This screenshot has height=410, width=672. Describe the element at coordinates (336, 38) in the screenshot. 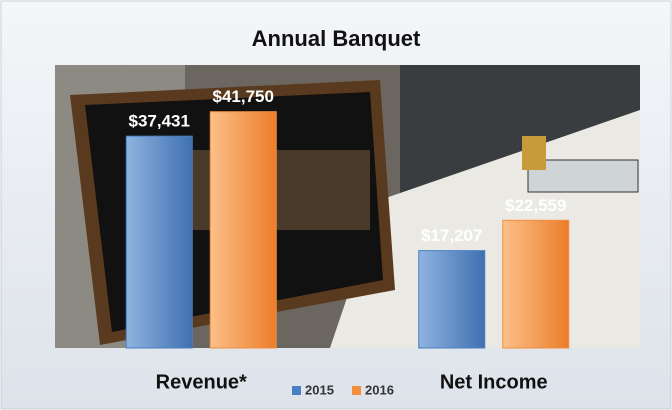

I see `chart-title: Annual Banquet` at that location.